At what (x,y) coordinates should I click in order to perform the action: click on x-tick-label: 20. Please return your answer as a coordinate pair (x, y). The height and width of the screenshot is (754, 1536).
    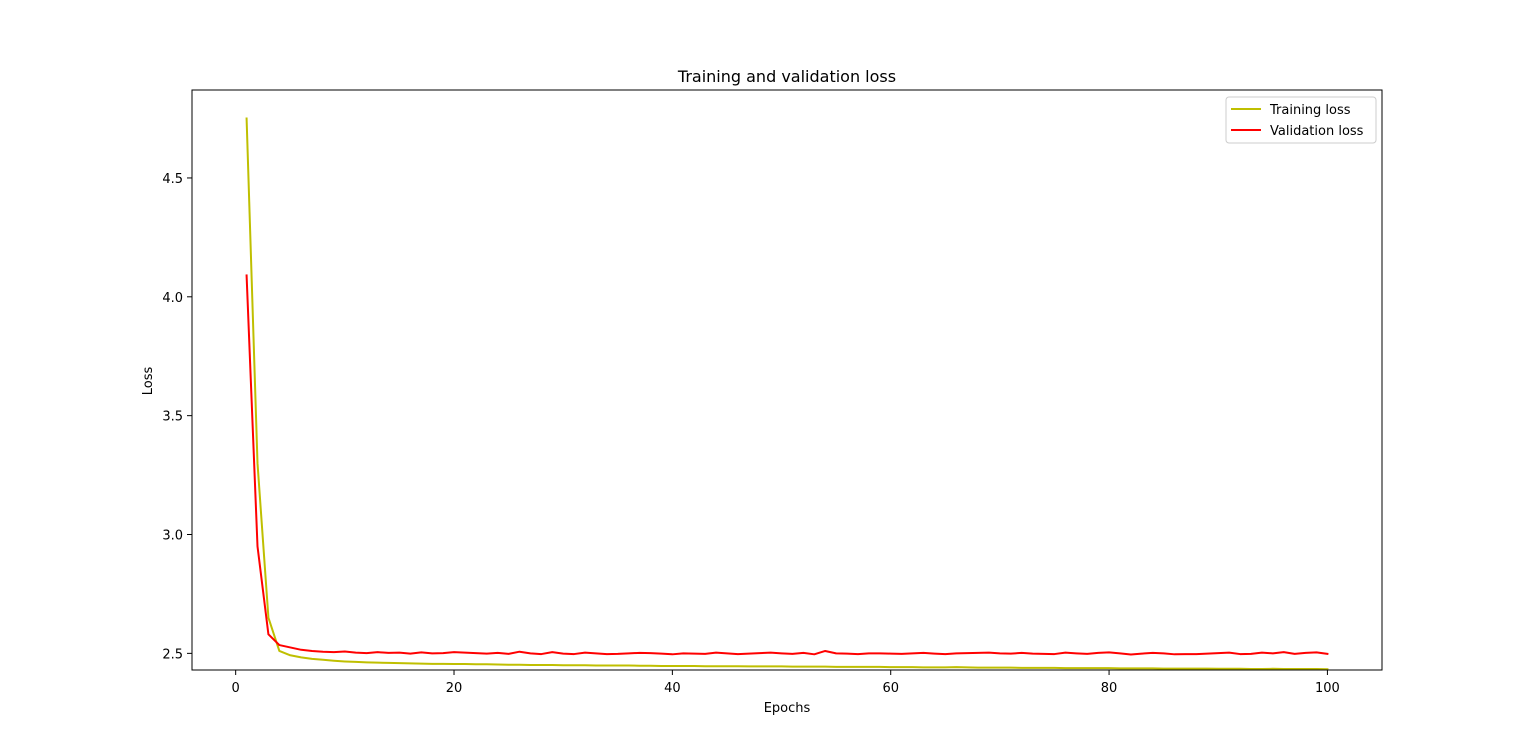
    Looking at the image, I should click on (454, 688).